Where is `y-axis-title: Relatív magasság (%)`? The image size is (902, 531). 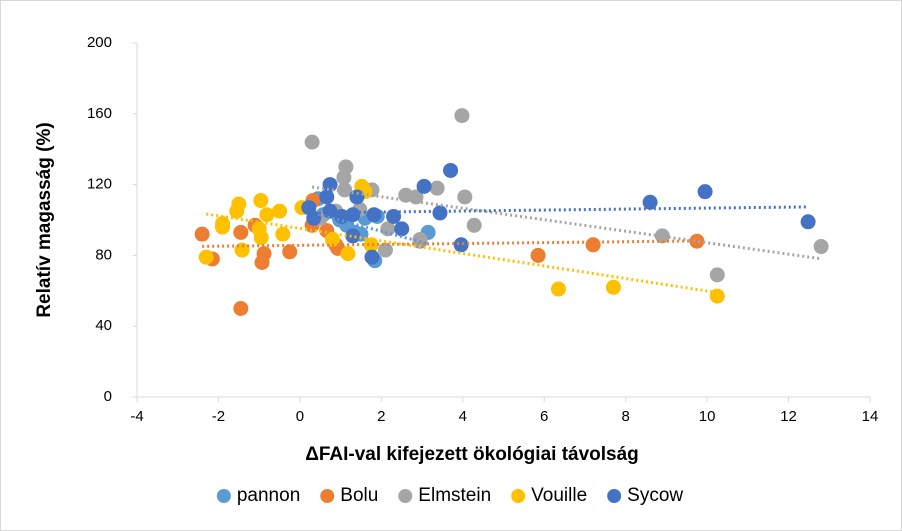
y-axis-title: Relatív magasság (%) is located at coordinates (44, 219).